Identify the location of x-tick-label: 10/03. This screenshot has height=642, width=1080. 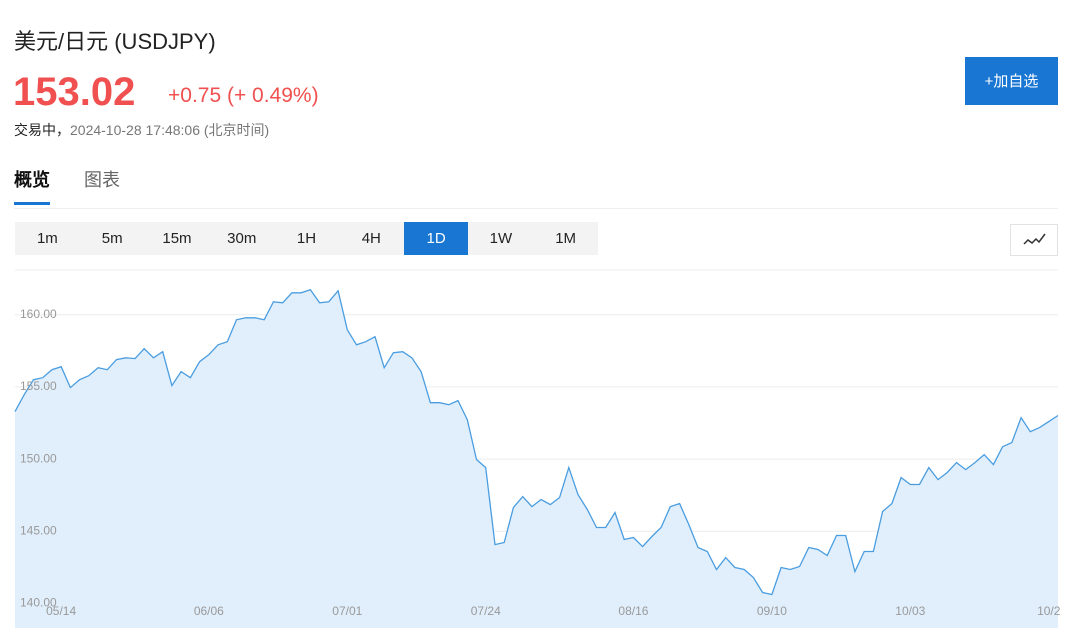
(910, 611).